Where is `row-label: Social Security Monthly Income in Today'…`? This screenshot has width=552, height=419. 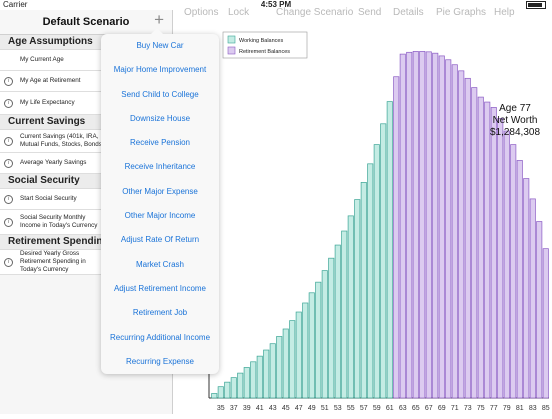 row-label: Social Security Monthly Income in Today'… is located at coordinates (59, 221).